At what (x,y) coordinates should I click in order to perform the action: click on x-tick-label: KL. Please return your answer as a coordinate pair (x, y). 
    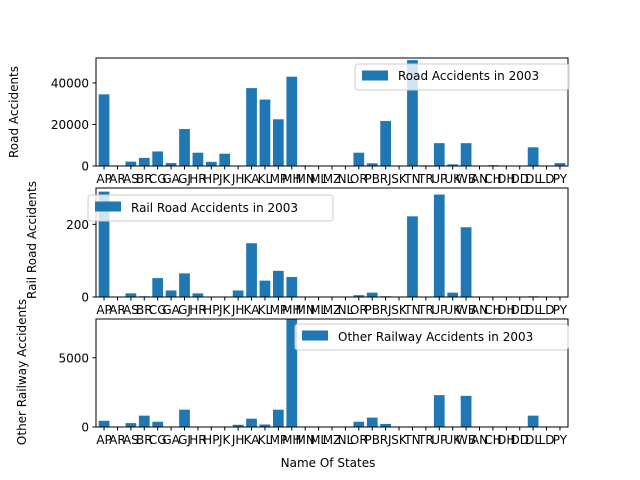
    Looking at the image, I should click on (265, 310).